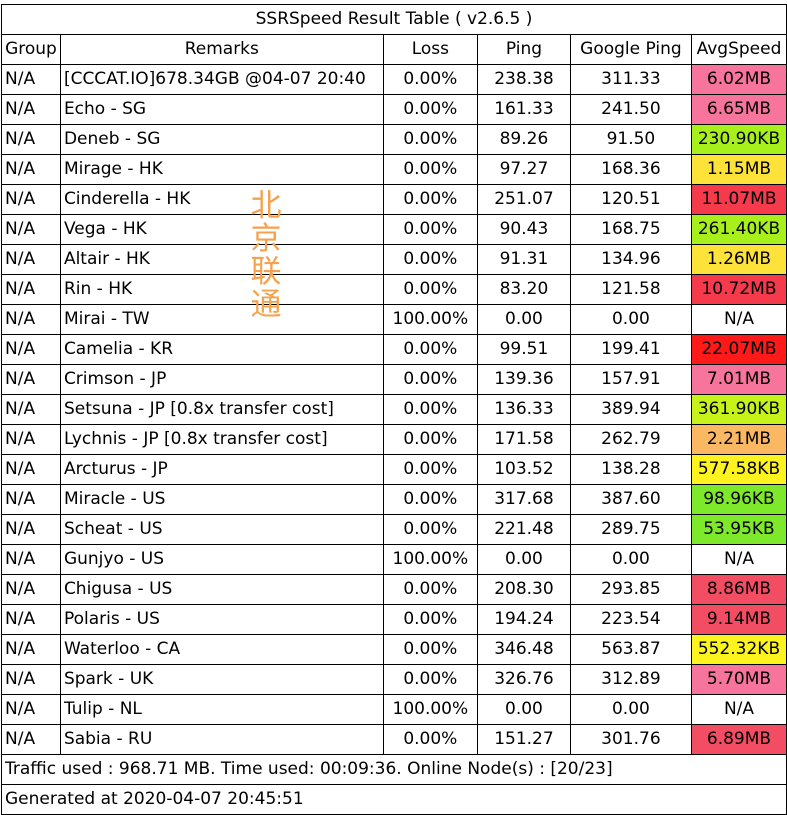 Image resolution: width=787 pixels, height=815 pixels. I want to click on cell-remarks: Spark - UK, so click(221, 679).